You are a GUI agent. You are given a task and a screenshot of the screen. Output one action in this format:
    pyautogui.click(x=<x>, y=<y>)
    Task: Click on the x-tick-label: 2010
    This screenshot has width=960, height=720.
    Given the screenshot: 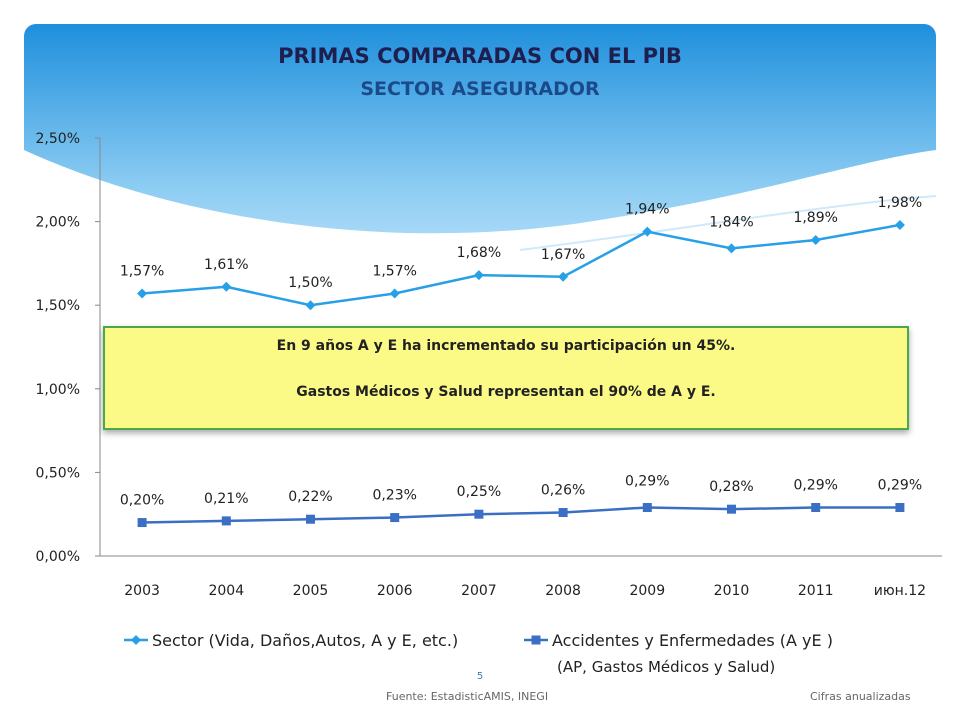 What is the action you would take?
    pyautogui.click(x=732, y=591)
    